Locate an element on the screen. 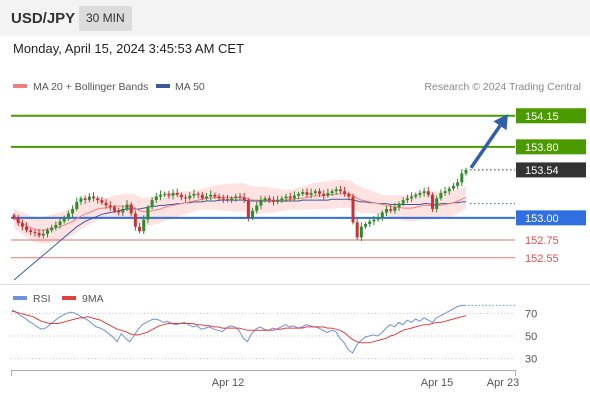  pivot-label: 153.00 is located at coordinates (542, 219).